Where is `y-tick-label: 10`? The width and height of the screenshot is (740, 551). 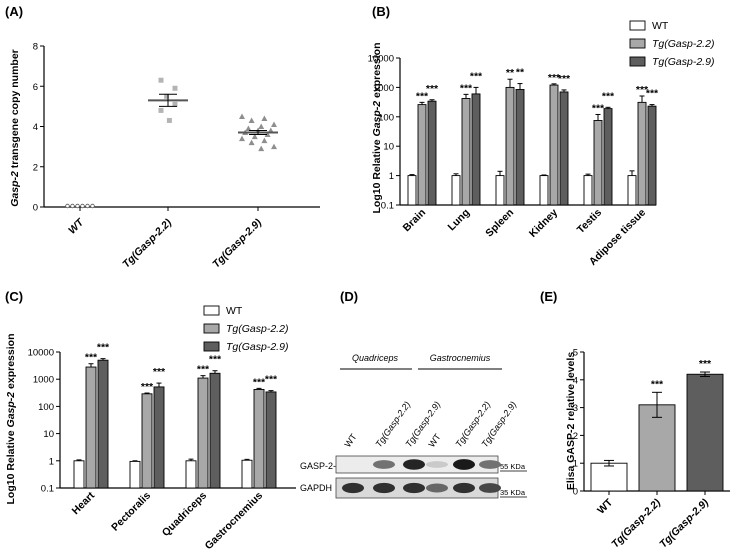 y-tick-label: 10 is located at coordinates (388, 147).